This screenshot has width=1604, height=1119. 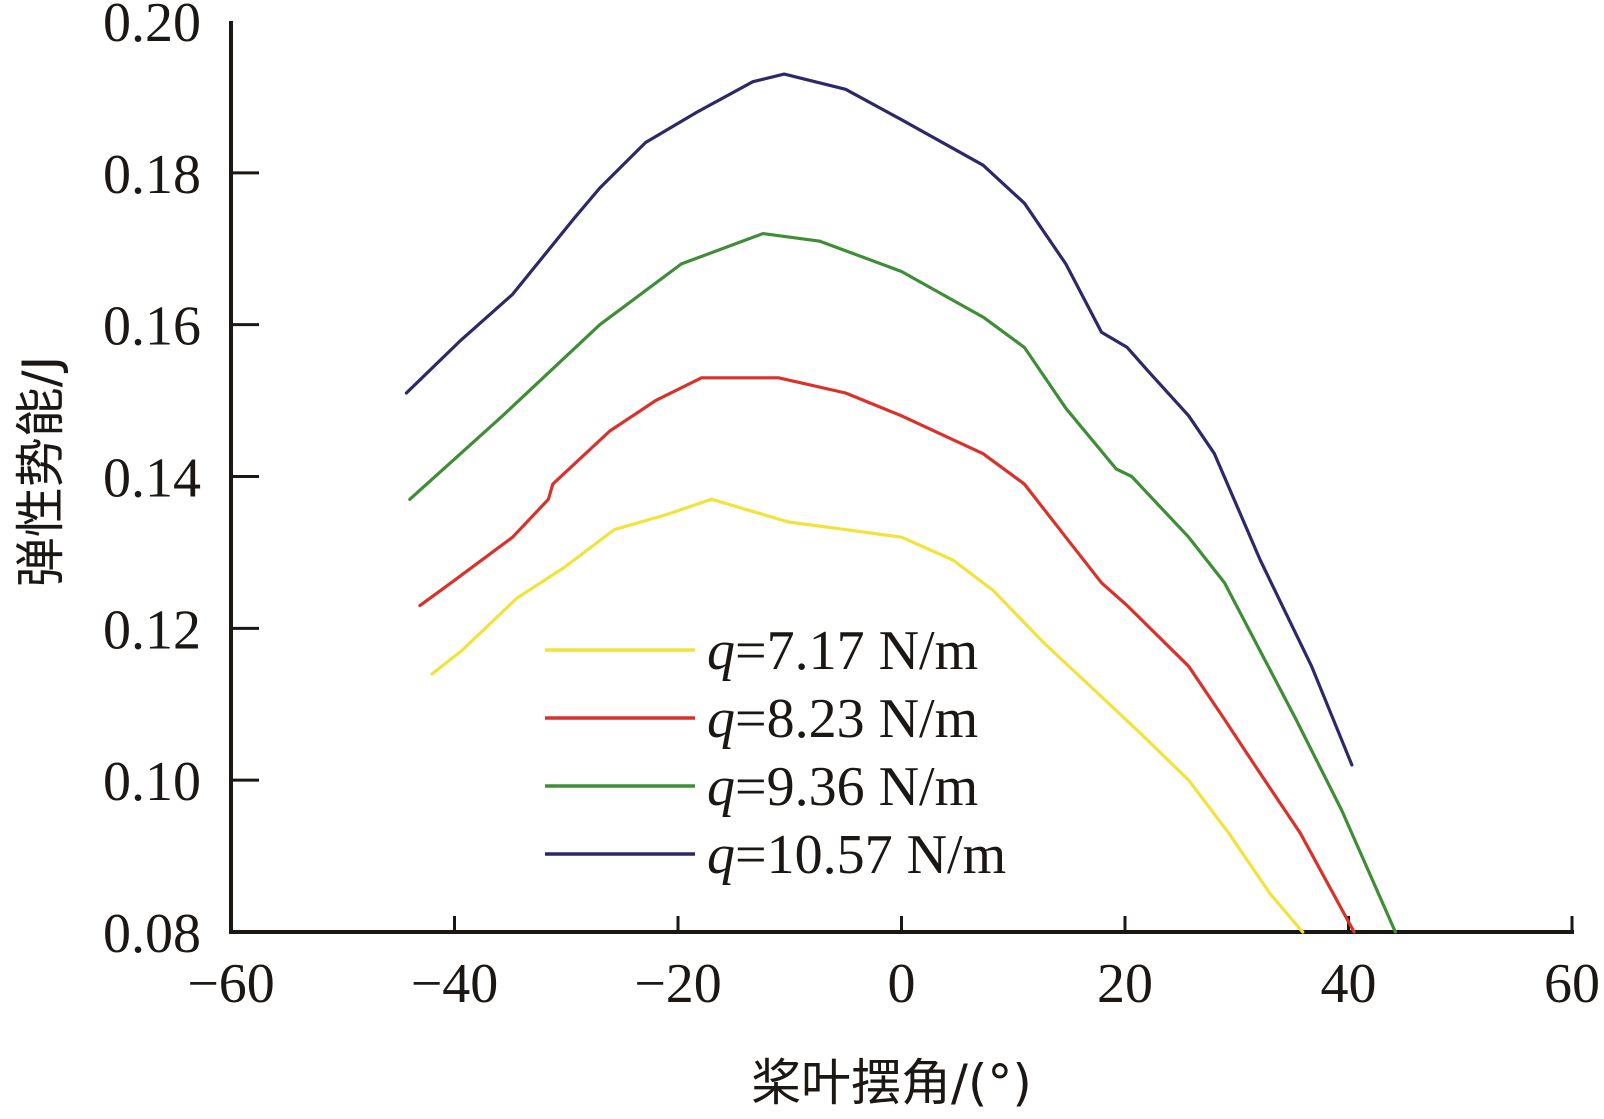 What do you see at coordinates (1572, 984) in the screenshot?
I see `x-tick-label: 60` at bounding box center [1572, 984].